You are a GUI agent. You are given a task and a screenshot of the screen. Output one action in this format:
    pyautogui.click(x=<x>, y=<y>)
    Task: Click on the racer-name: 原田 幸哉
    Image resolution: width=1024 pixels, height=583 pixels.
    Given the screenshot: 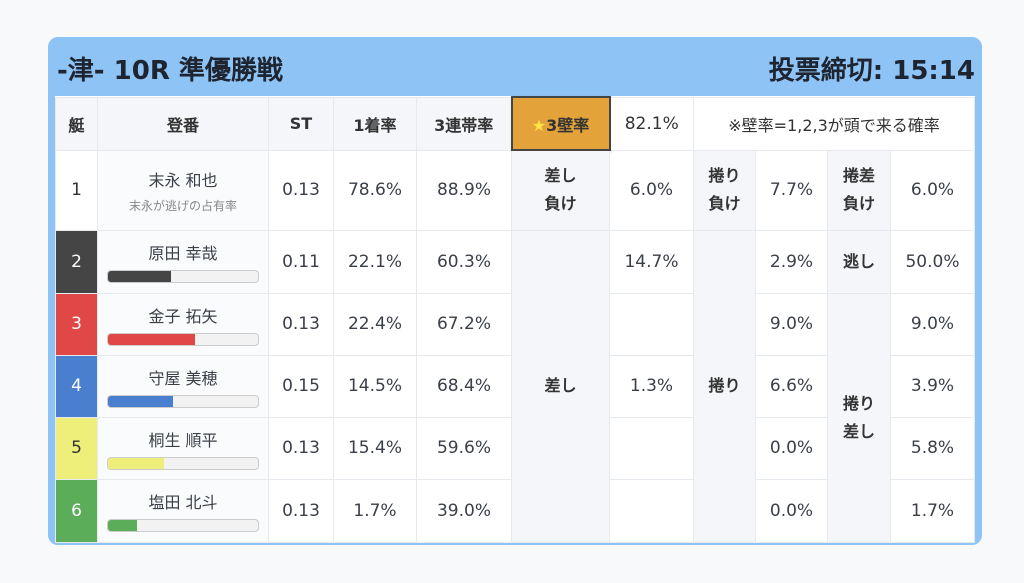 What is the action you would take?
    pyautogui.click(x=183, y=253)
    